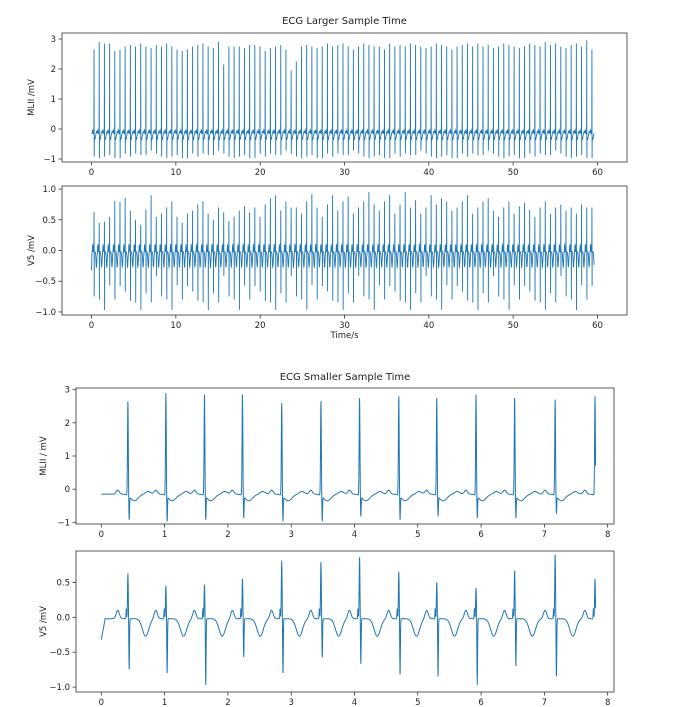 The width and height of the screenshot is (697, 707). Describe the element at coordinates (344, 336) in the screenshot. I see `x-axis-label: Time/s` at that location.